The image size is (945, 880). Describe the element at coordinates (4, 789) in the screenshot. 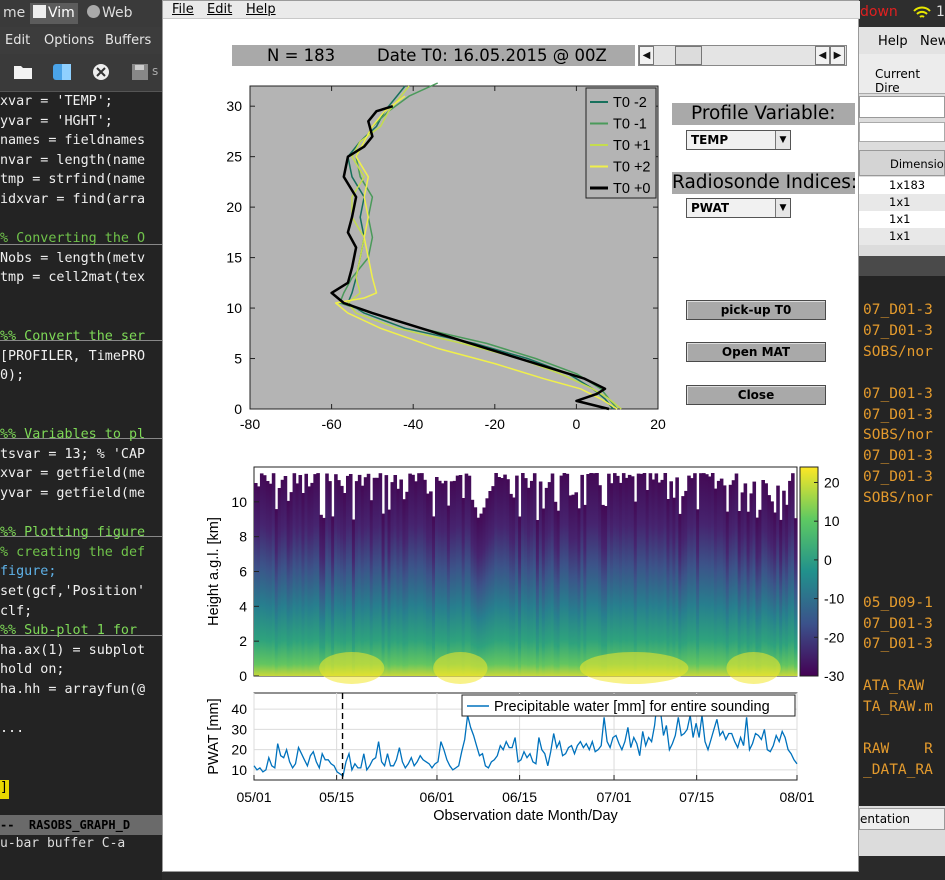

I see `code-line: ]` at that location.